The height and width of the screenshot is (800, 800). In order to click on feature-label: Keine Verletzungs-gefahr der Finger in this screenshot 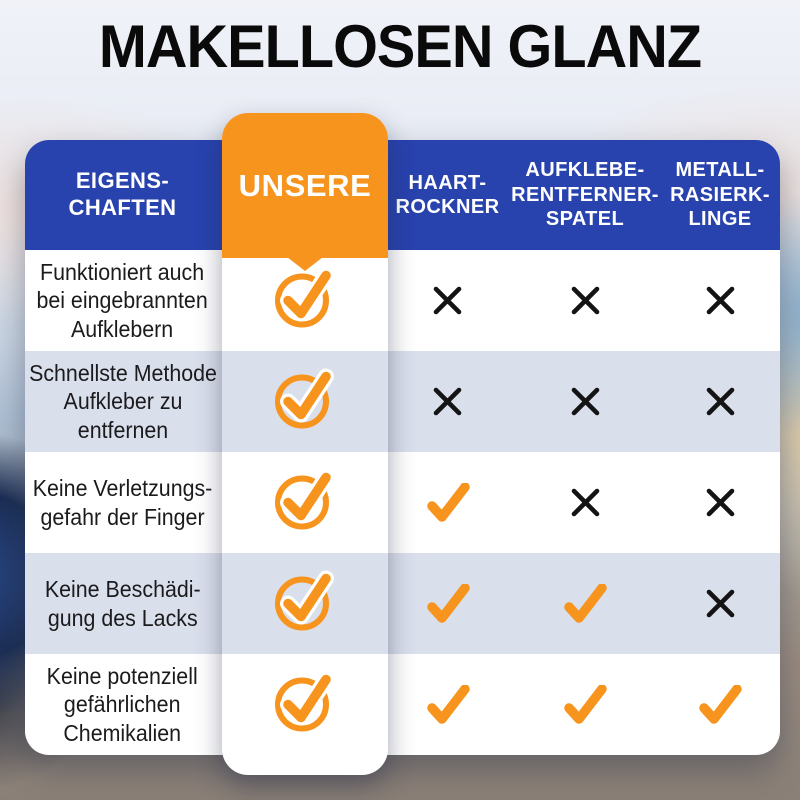, I will do `click(123, 502)`.